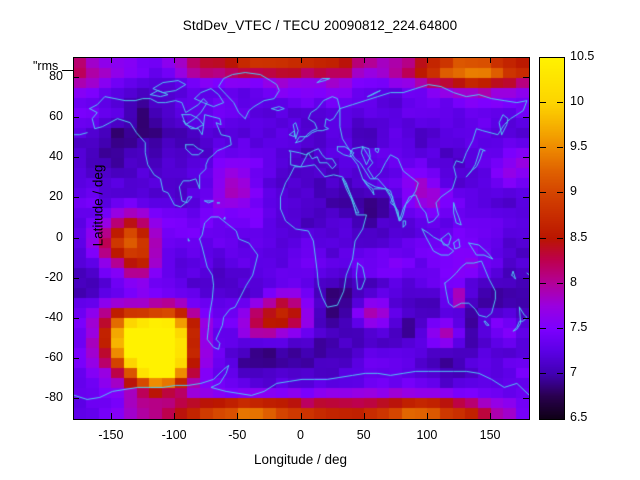 The width and height of the screenshot is (640, 480). What do you see at coordinates (363, 435) in the screenshot?
I see `x-tick-label: 50` at bounding box center [363, 435].